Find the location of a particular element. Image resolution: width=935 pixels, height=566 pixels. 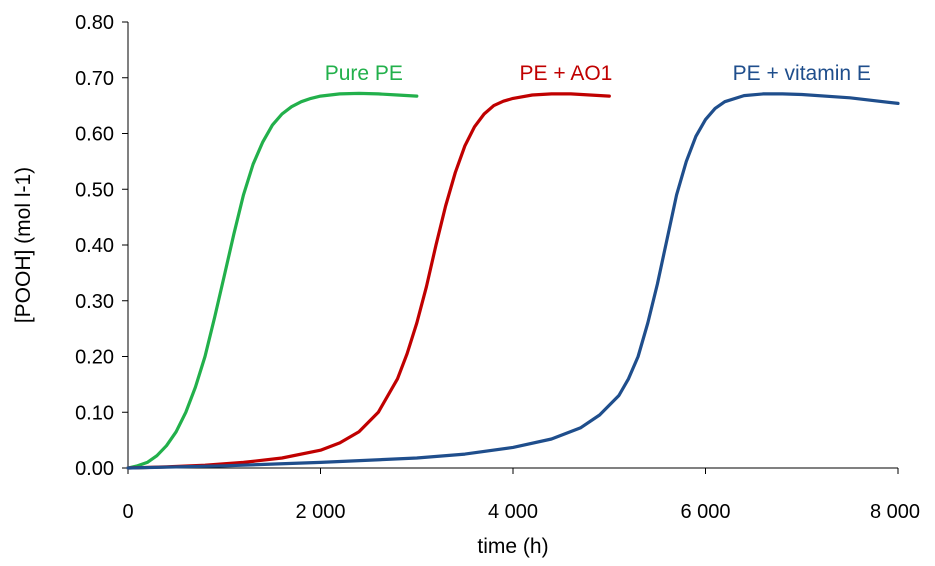

x-axis-label: time (h) is located at coordinates (512, 546).